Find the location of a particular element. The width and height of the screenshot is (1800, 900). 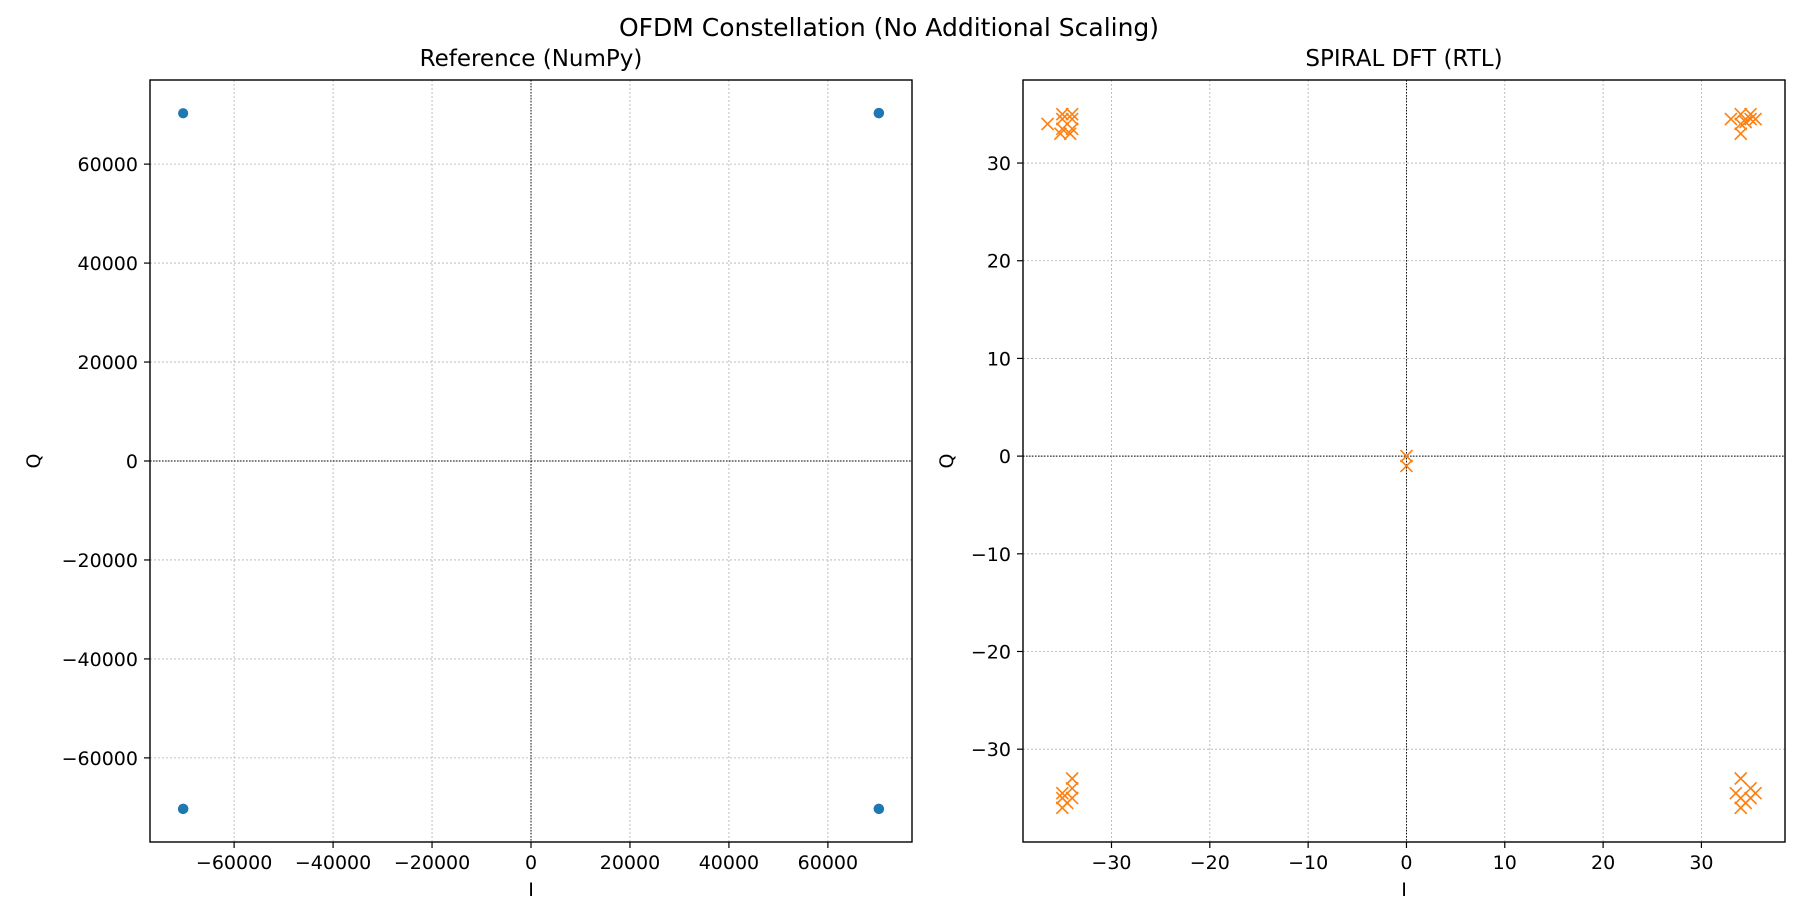

y-tick-label: −20000 is located at coordinates (100, 561).